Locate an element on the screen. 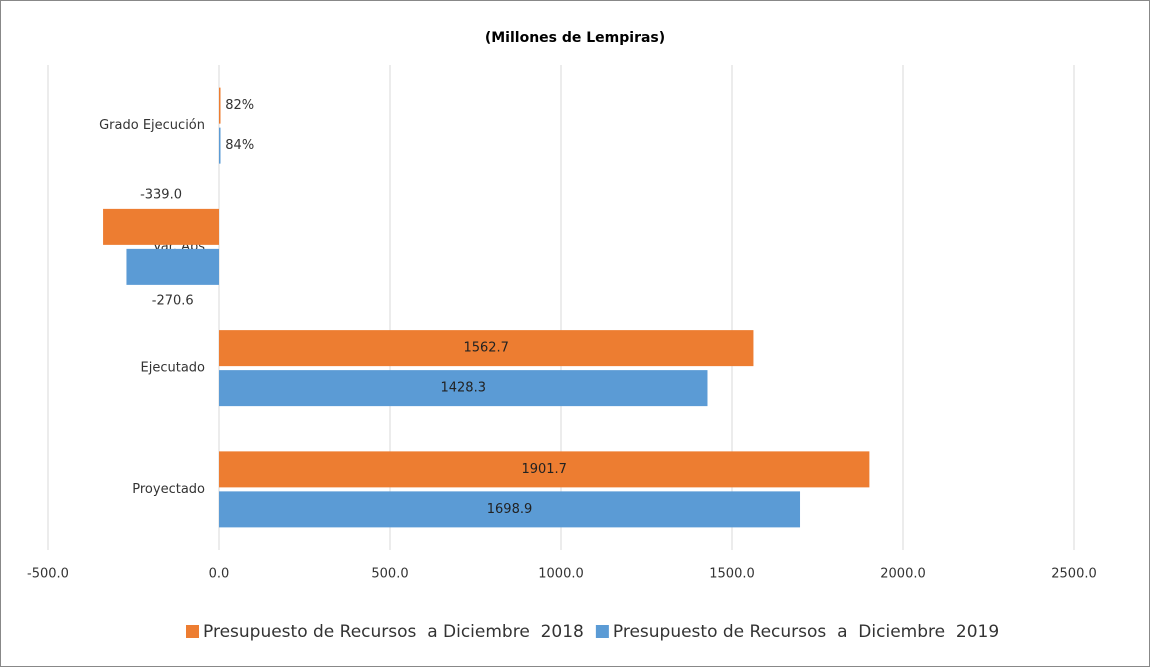 This screenshot has width=1150, height=671. value-label: 1428.3 is located at coordinates (463, 388).